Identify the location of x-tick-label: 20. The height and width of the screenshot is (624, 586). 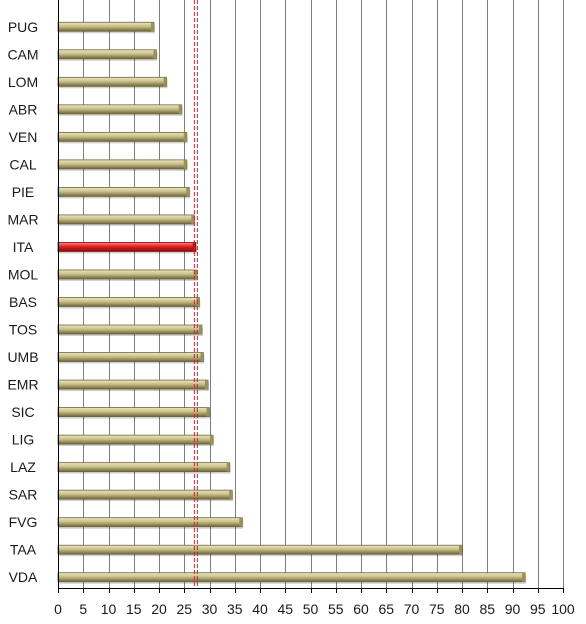
(159, 609).